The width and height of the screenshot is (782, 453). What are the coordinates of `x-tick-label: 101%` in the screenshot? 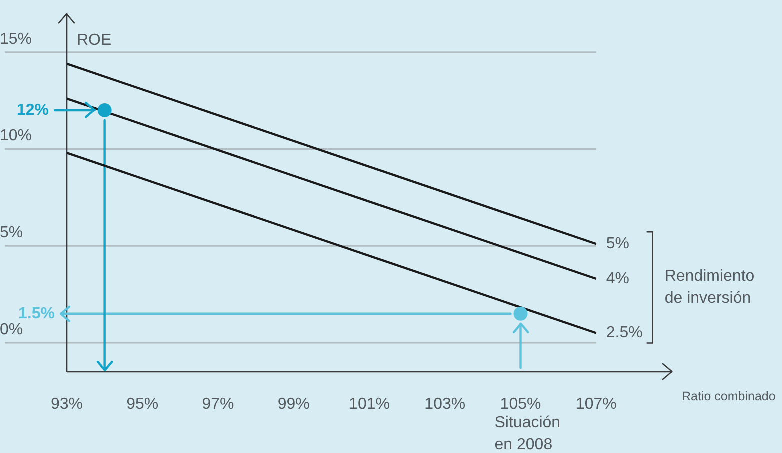 It's located at (369, 405).